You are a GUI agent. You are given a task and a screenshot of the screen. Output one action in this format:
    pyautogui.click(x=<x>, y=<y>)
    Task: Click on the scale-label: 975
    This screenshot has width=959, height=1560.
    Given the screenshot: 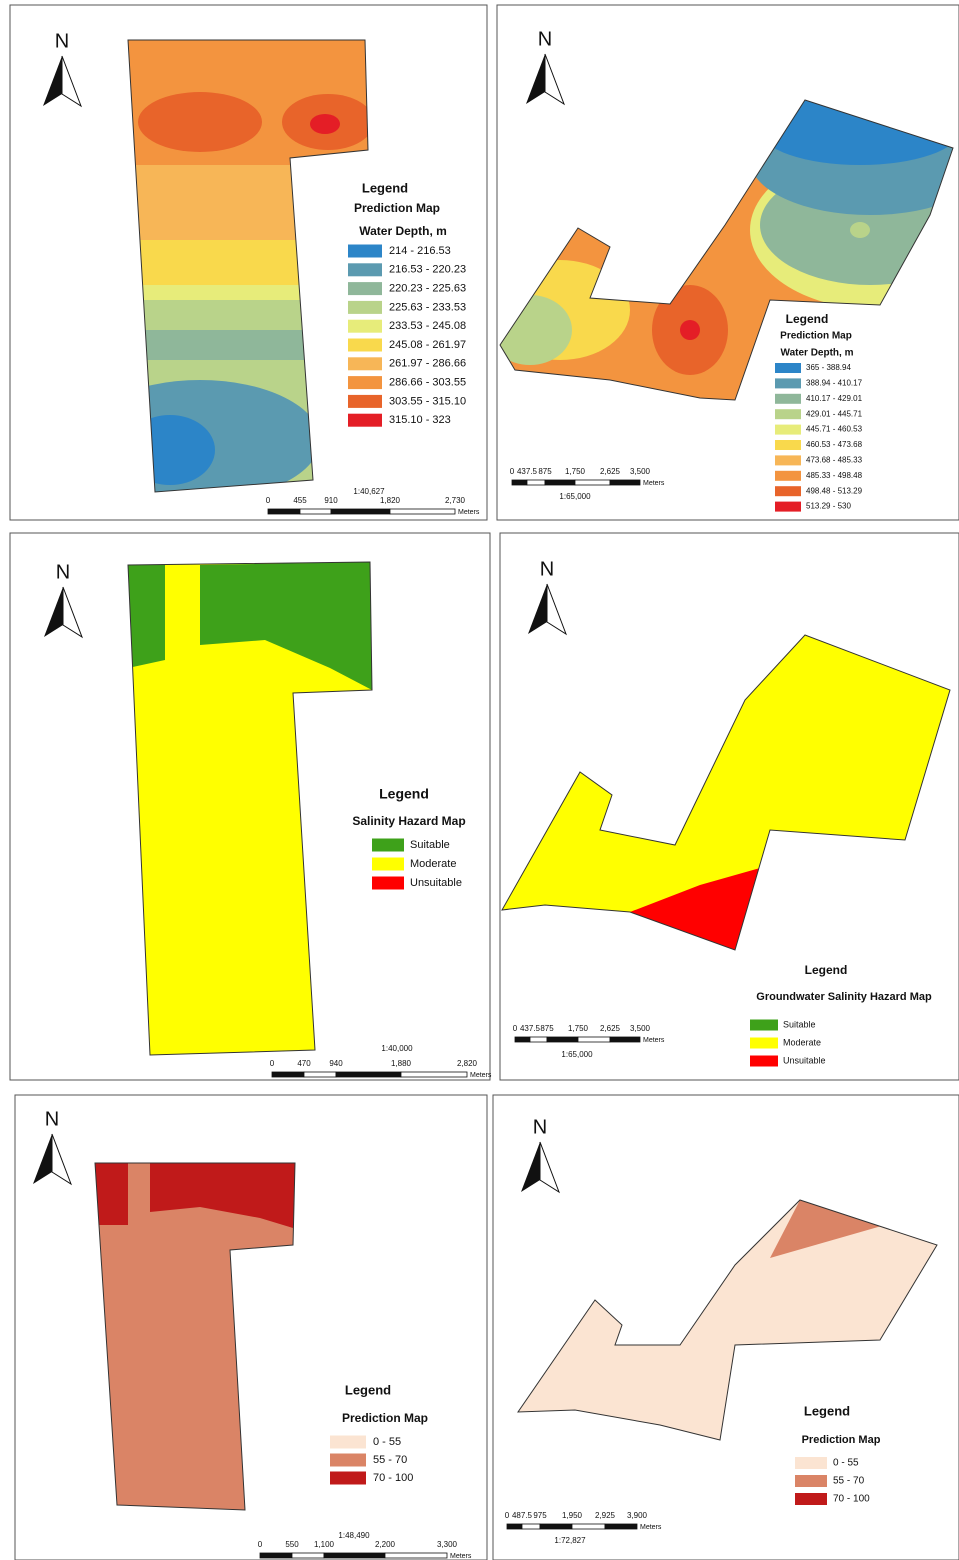 What is the action you would take?
    pyautogui.click(x=540, y=1515)
    